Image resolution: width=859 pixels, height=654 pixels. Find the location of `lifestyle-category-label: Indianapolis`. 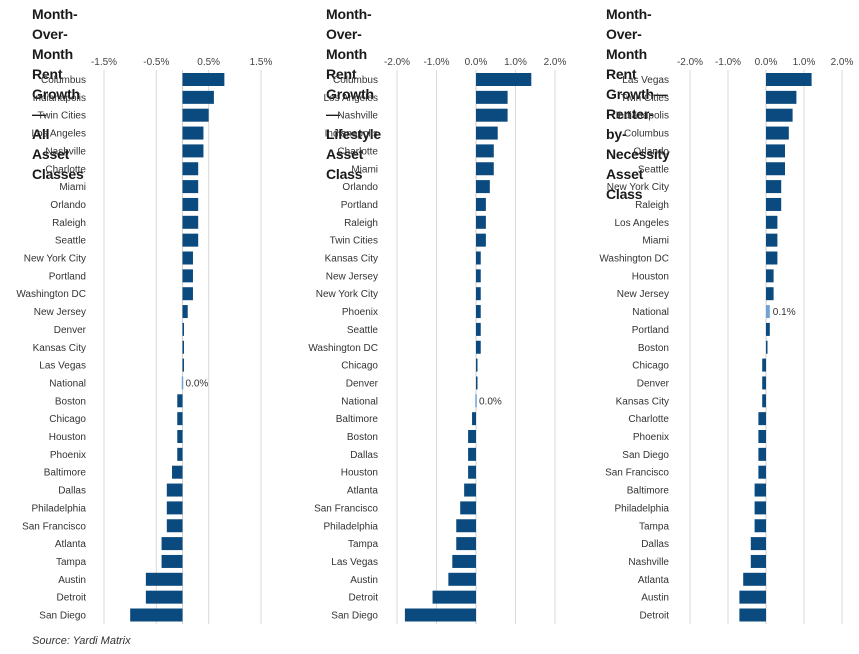

lifestyle-category-label: Indianapolis is located at coordinates (351, 134).